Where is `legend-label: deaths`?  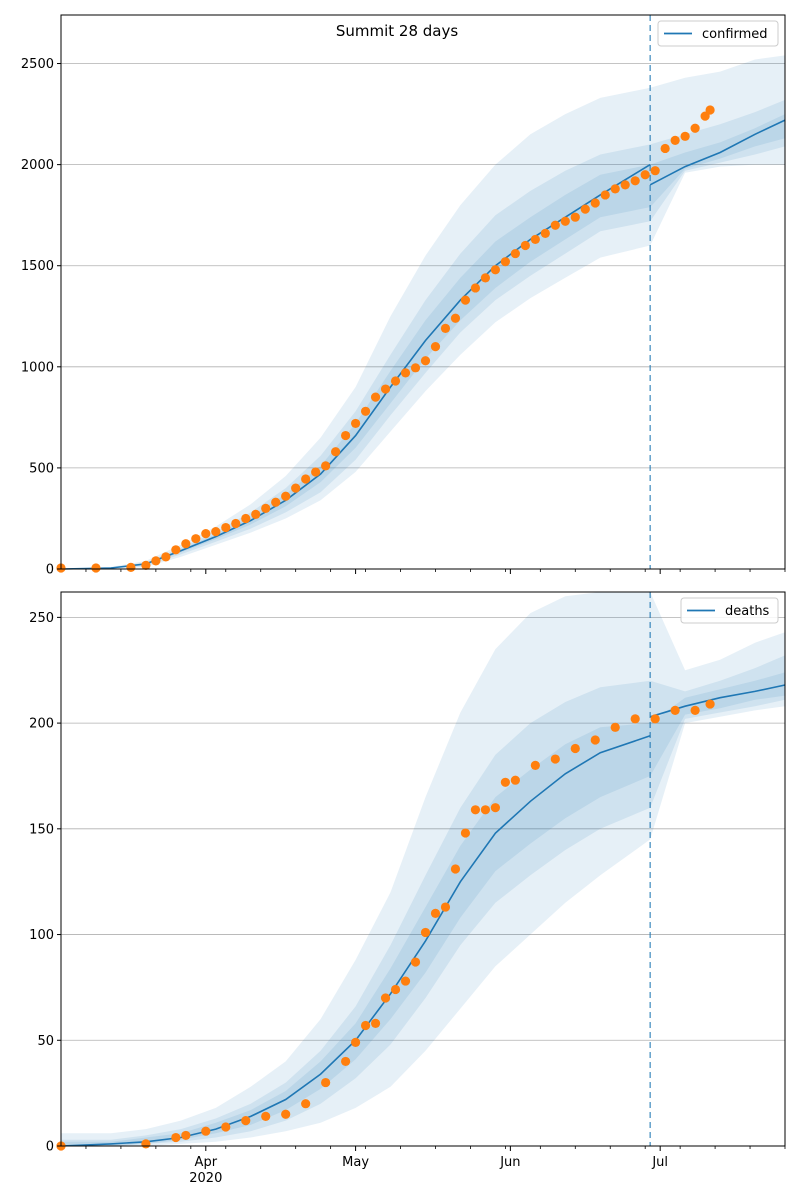 legend-label: deaths is located at coordinates (747, 611).